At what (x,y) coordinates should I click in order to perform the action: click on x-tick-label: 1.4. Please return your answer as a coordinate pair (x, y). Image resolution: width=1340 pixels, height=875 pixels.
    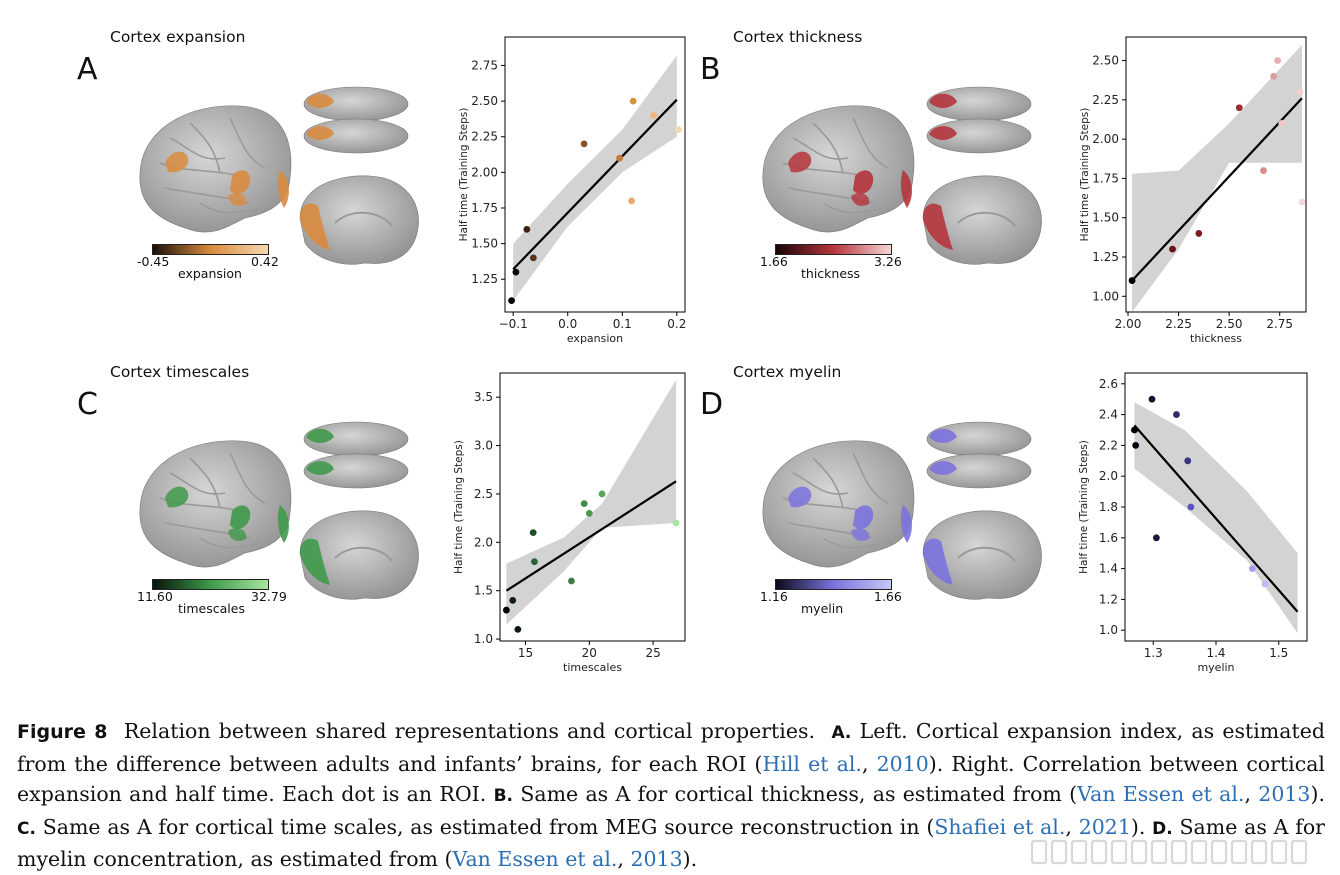
    Looking at the image, I should click on (1215, 653).